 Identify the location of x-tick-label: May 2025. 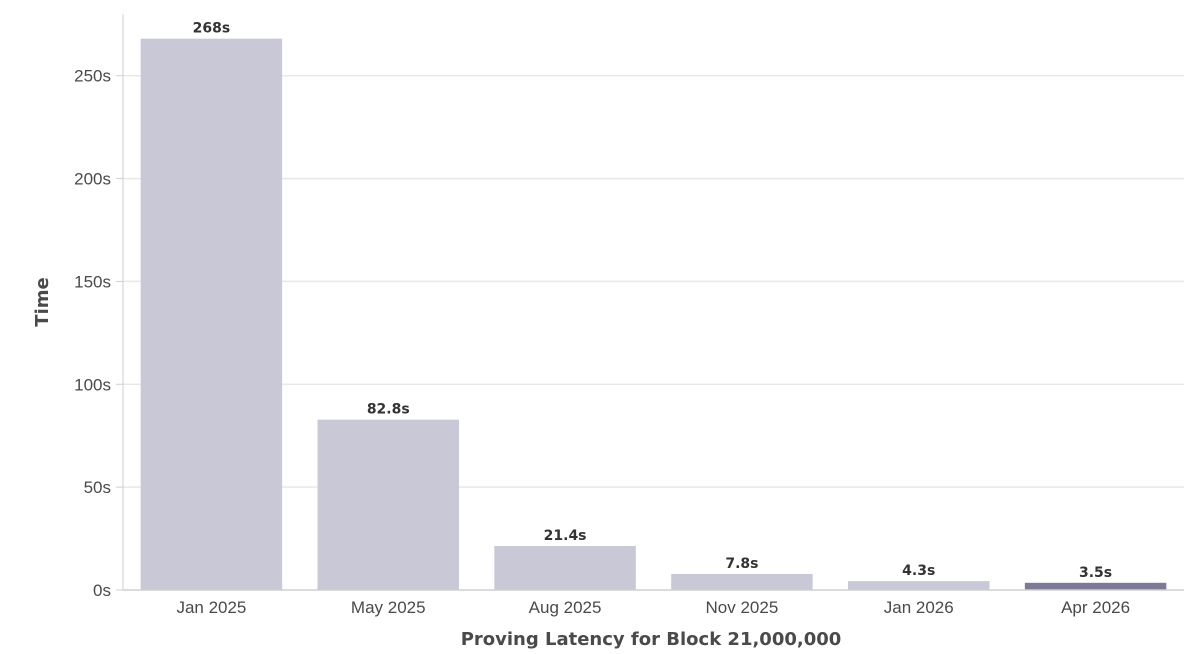
(388, 607).